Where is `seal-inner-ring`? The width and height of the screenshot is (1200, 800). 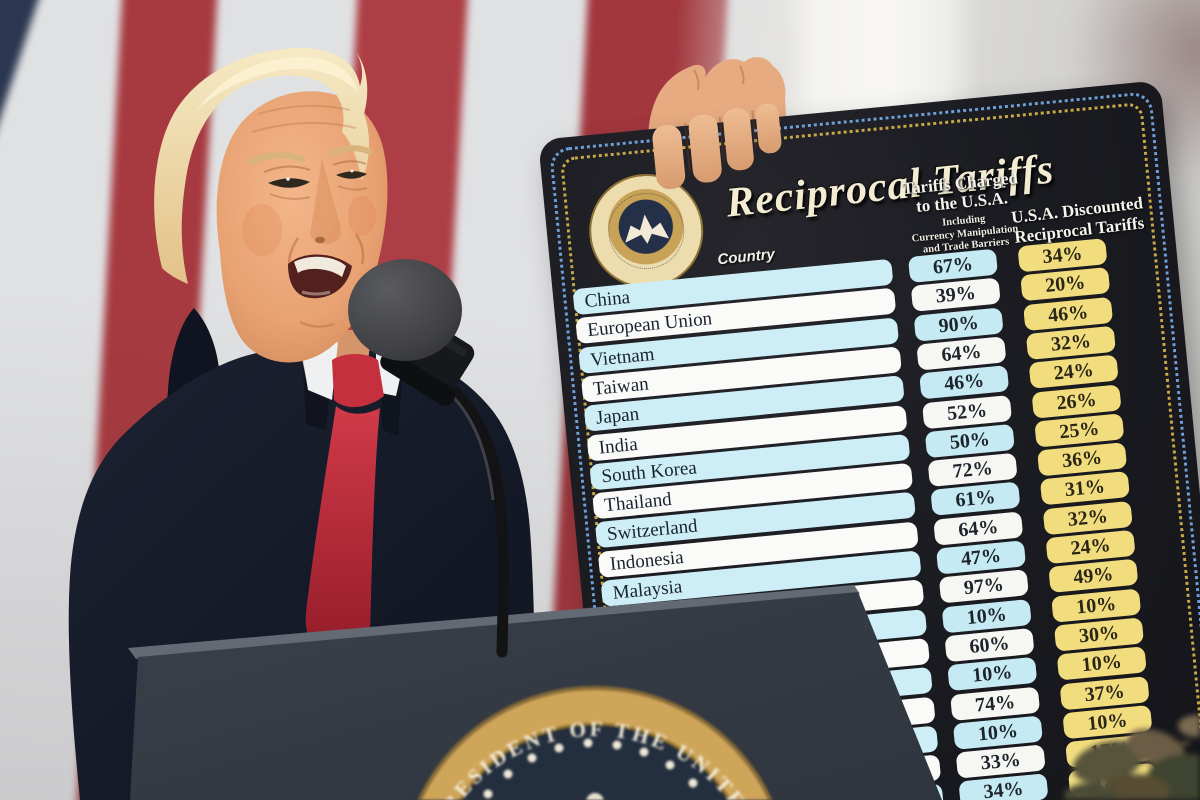 seal-inner-ring is located at coordinates (595, 761).